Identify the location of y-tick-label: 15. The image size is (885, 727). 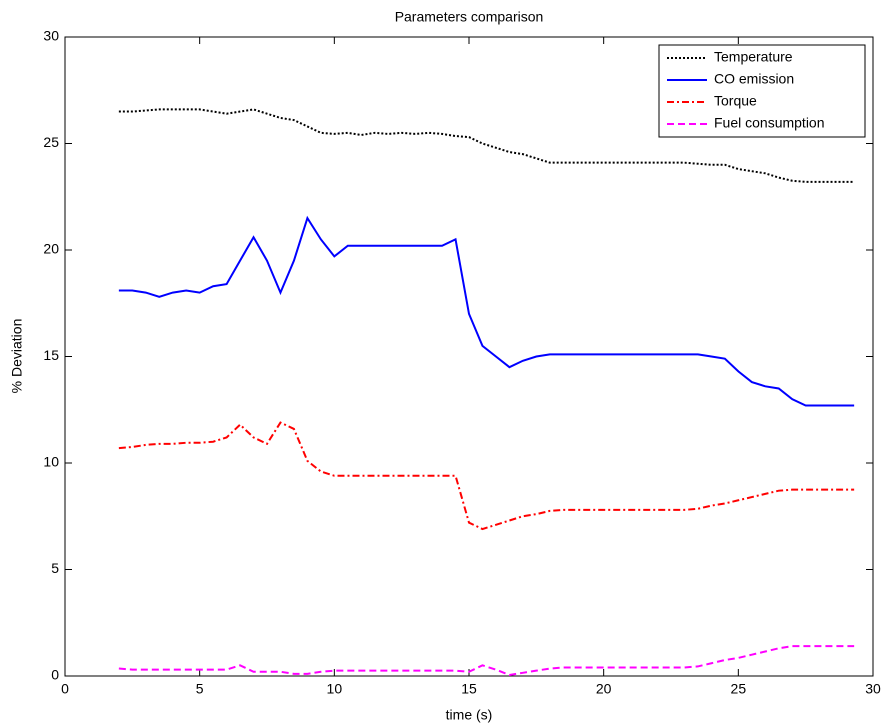
(51, 355).